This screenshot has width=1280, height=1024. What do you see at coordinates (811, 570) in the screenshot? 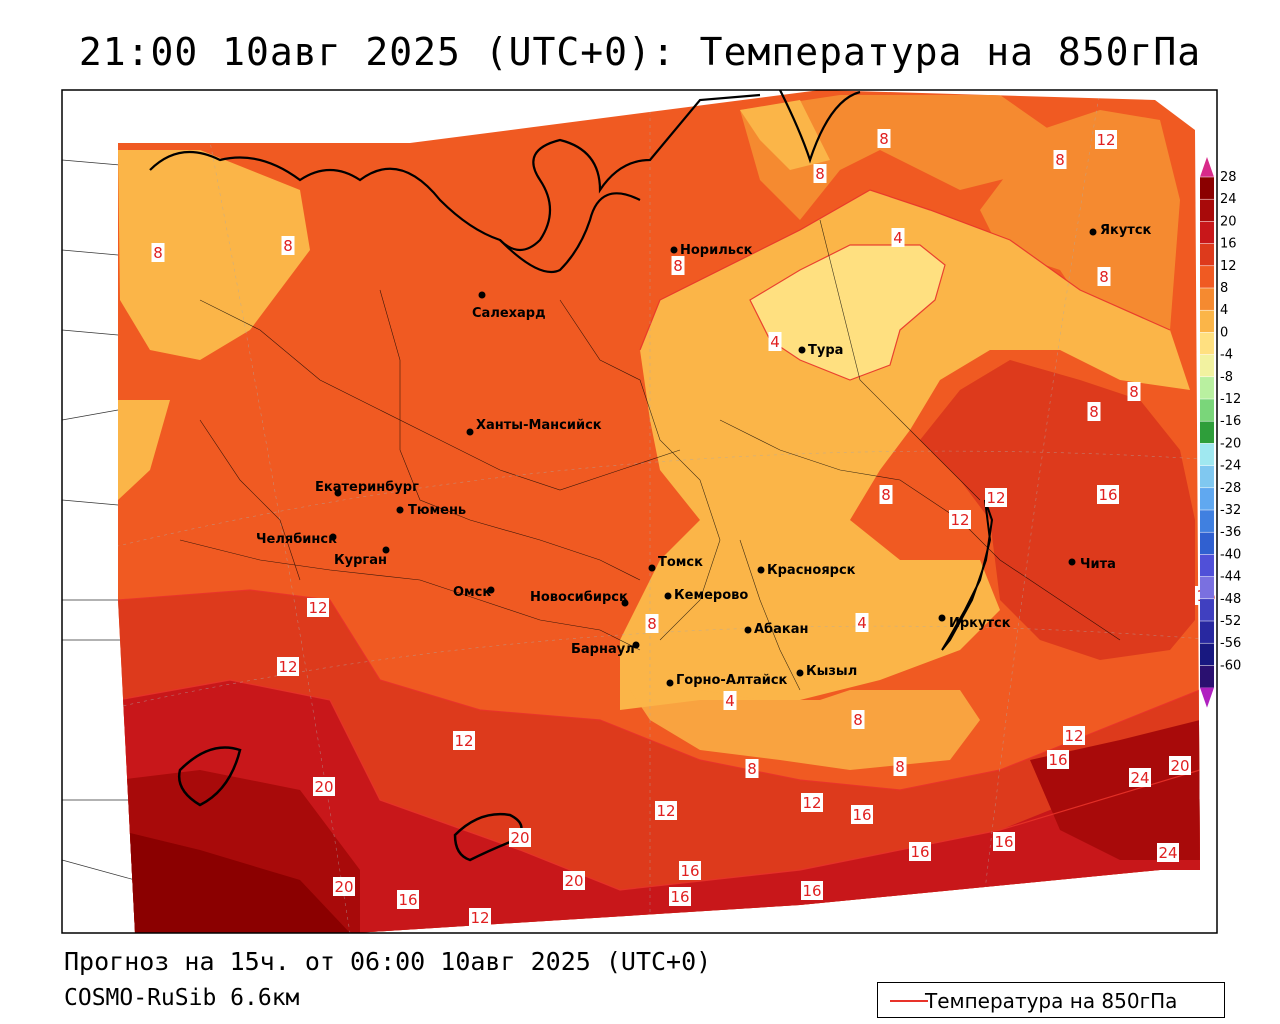
I see `city-label: Красноярск` at bounding box center [811, 570].